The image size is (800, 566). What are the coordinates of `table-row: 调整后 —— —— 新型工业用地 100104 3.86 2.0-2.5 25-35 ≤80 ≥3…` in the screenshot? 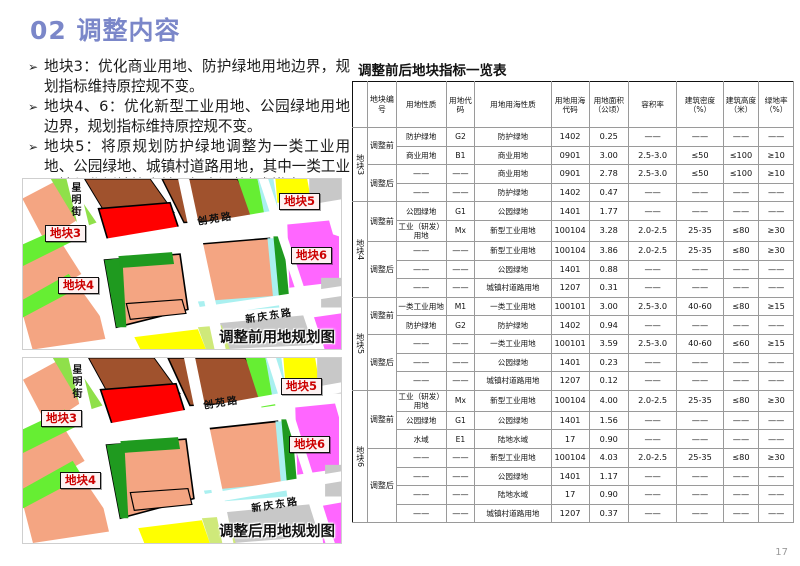 It's located at (573, 269).